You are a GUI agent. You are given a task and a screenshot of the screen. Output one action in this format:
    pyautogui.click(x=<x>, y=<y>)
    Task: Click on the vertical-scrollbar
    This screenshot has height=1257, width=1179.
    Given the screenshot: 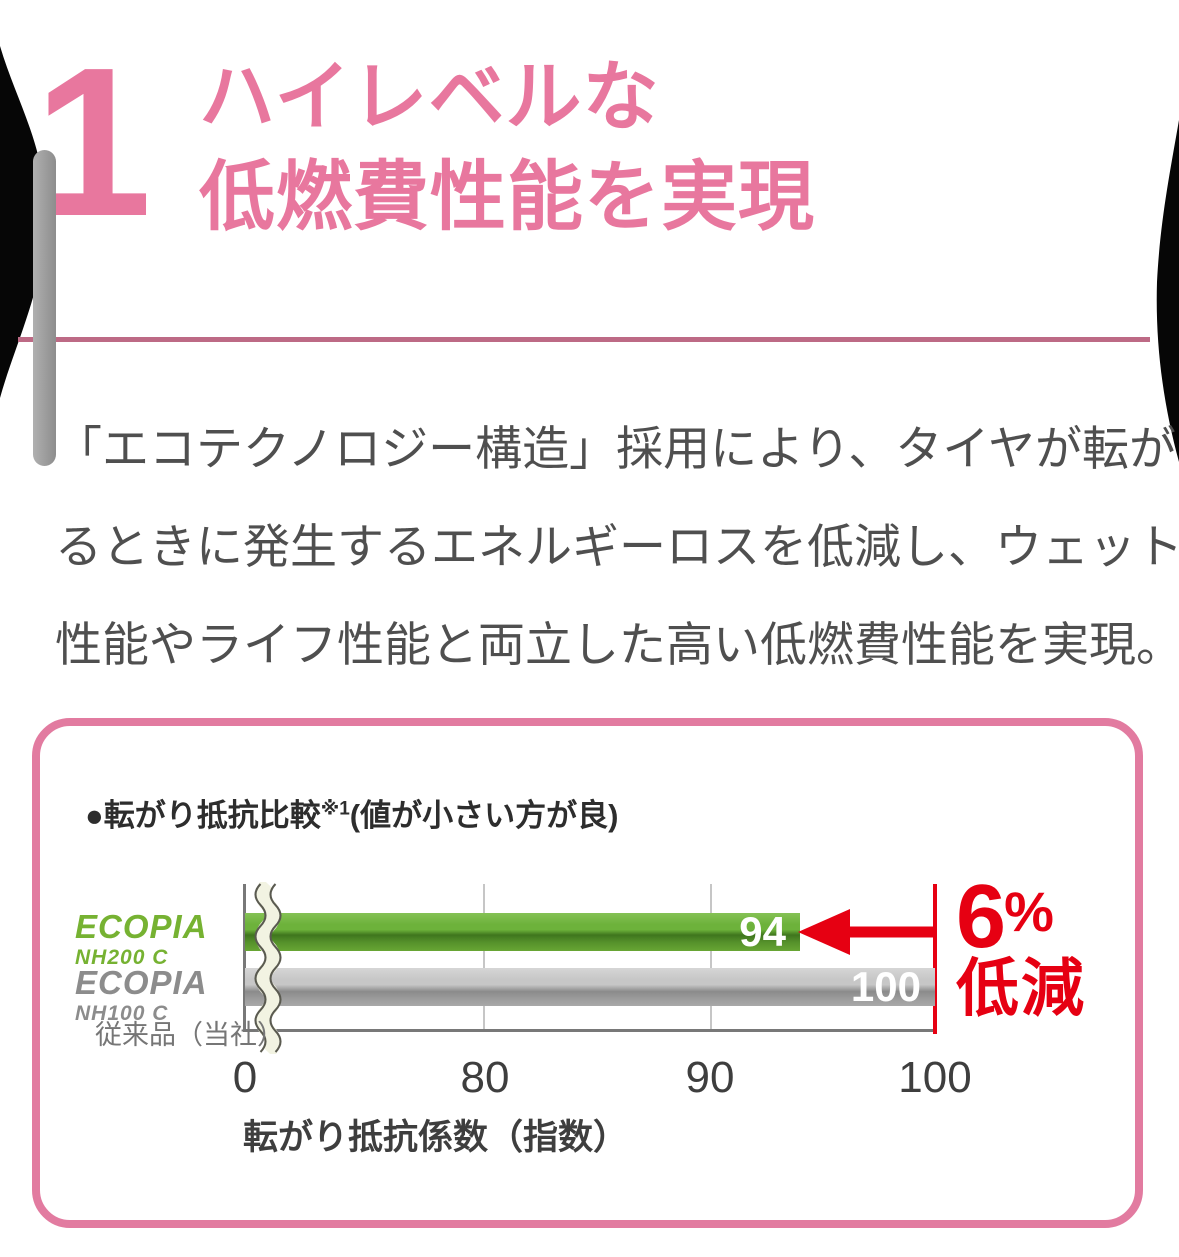 What is the action you would take?
    pyautogui.click(x=44, y=308)
    